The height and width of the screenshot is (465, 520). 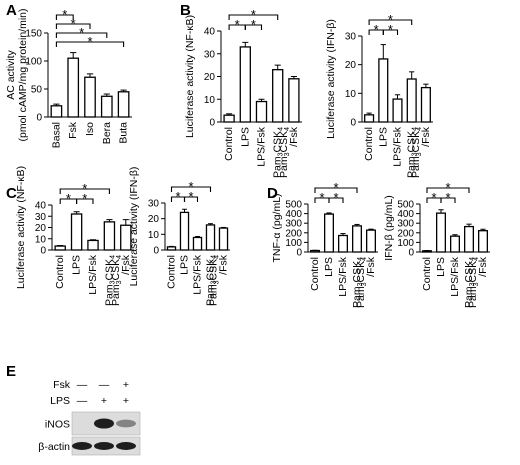 I want to click on y-tick-label-b1-2: 20, so click(x=210, y=77).